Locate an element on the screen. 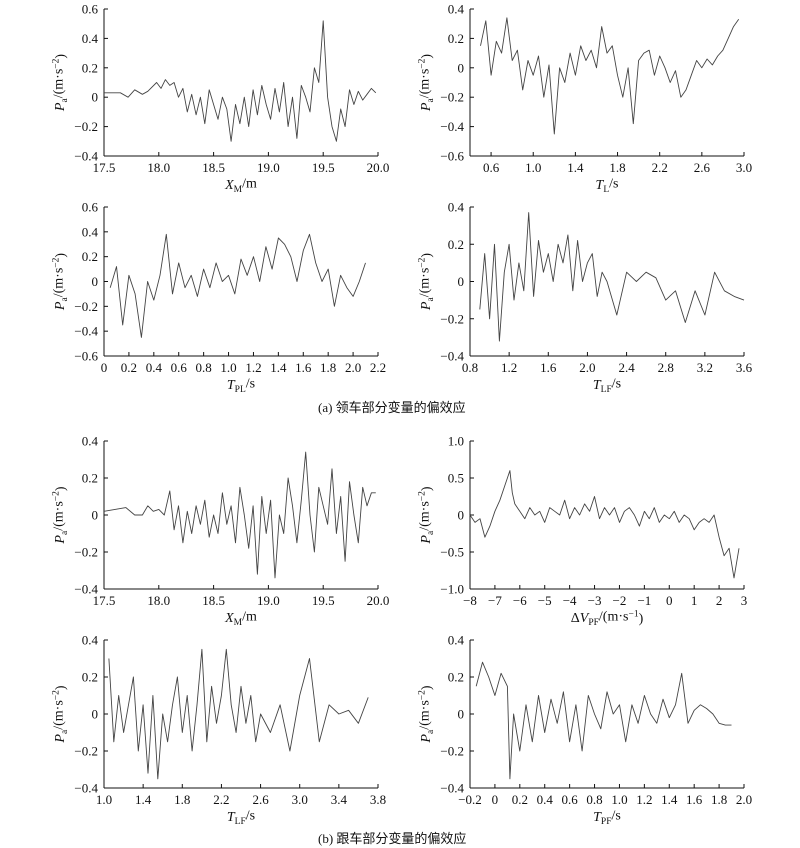 The height and width of the screenshot is (848, 800). x-tick-label: 2.8 is located at coordinates (666, 367).